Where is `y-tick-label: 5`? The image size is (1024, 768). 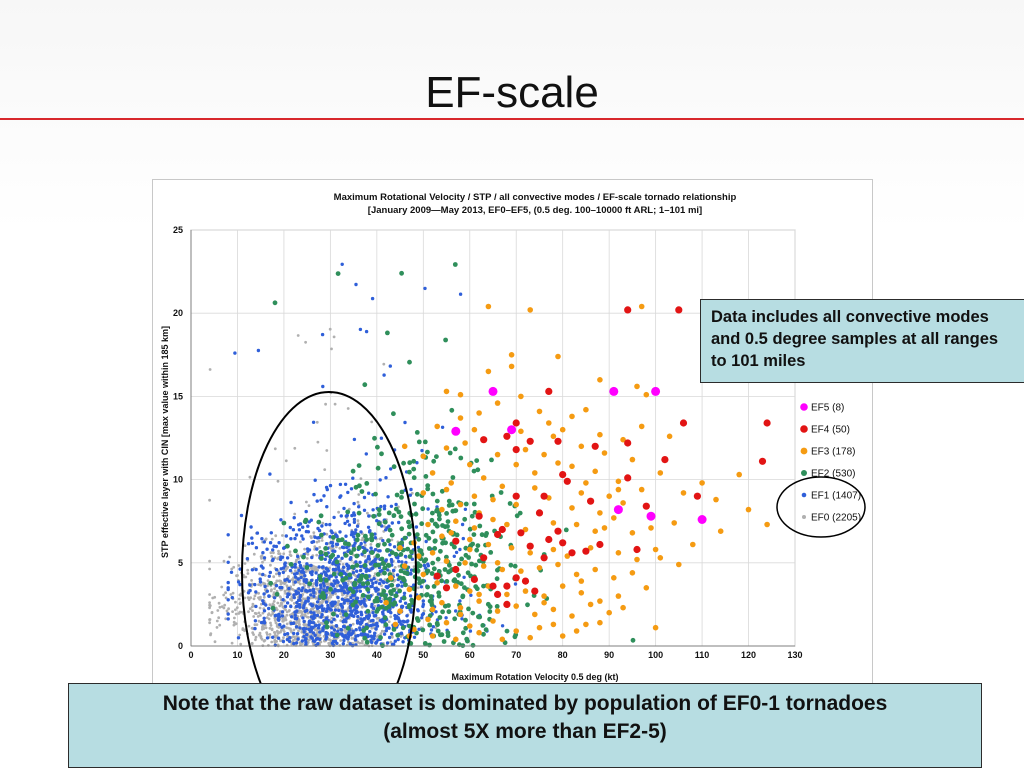
y-tick-label: 5 is located at coordinates (180, 563).